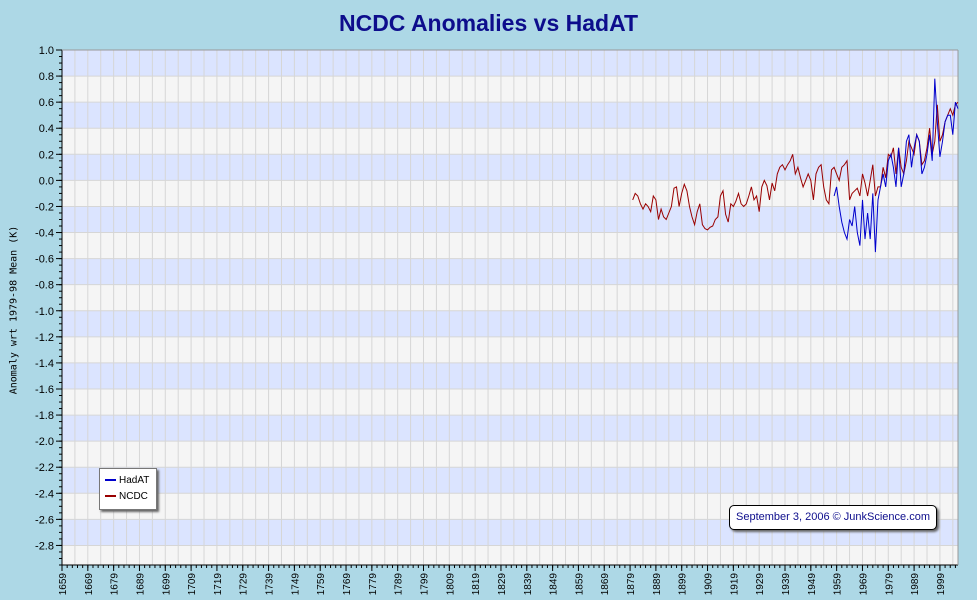 The width and height of the screenshot is (977, 600). I want to click on x-tick-label: 1769, so click(347, 584).